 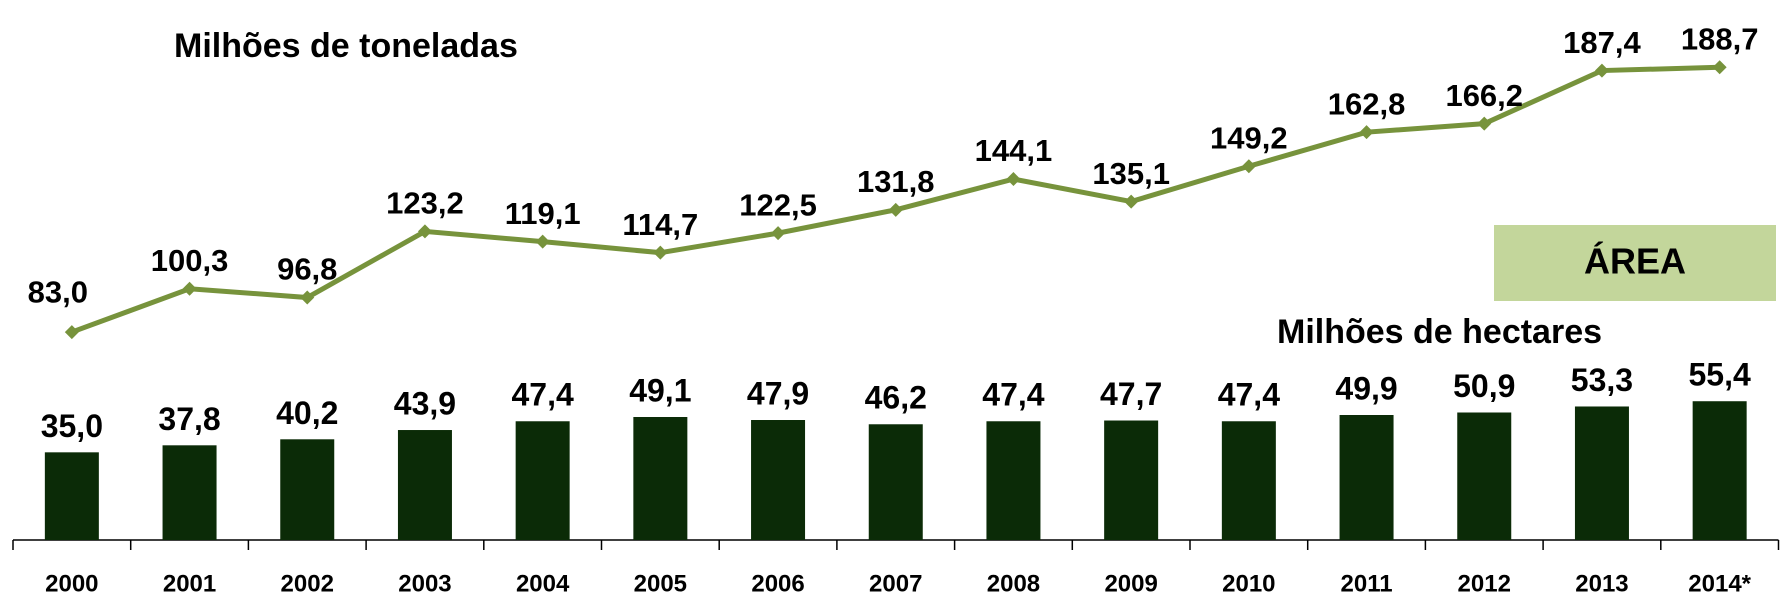 What do you see at coordinates (307, 413) in the screenshot?
I see `bar-label: 40,2` at bounding box center [307, 413].